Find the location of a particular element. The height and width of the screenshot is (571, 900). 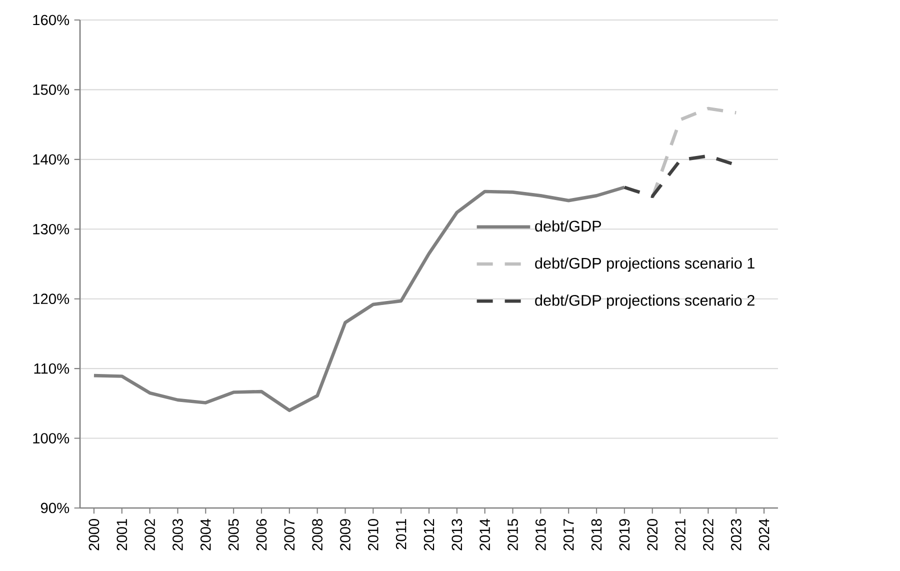

x-tick-label: 2010 is located at coordinates (373, 534).